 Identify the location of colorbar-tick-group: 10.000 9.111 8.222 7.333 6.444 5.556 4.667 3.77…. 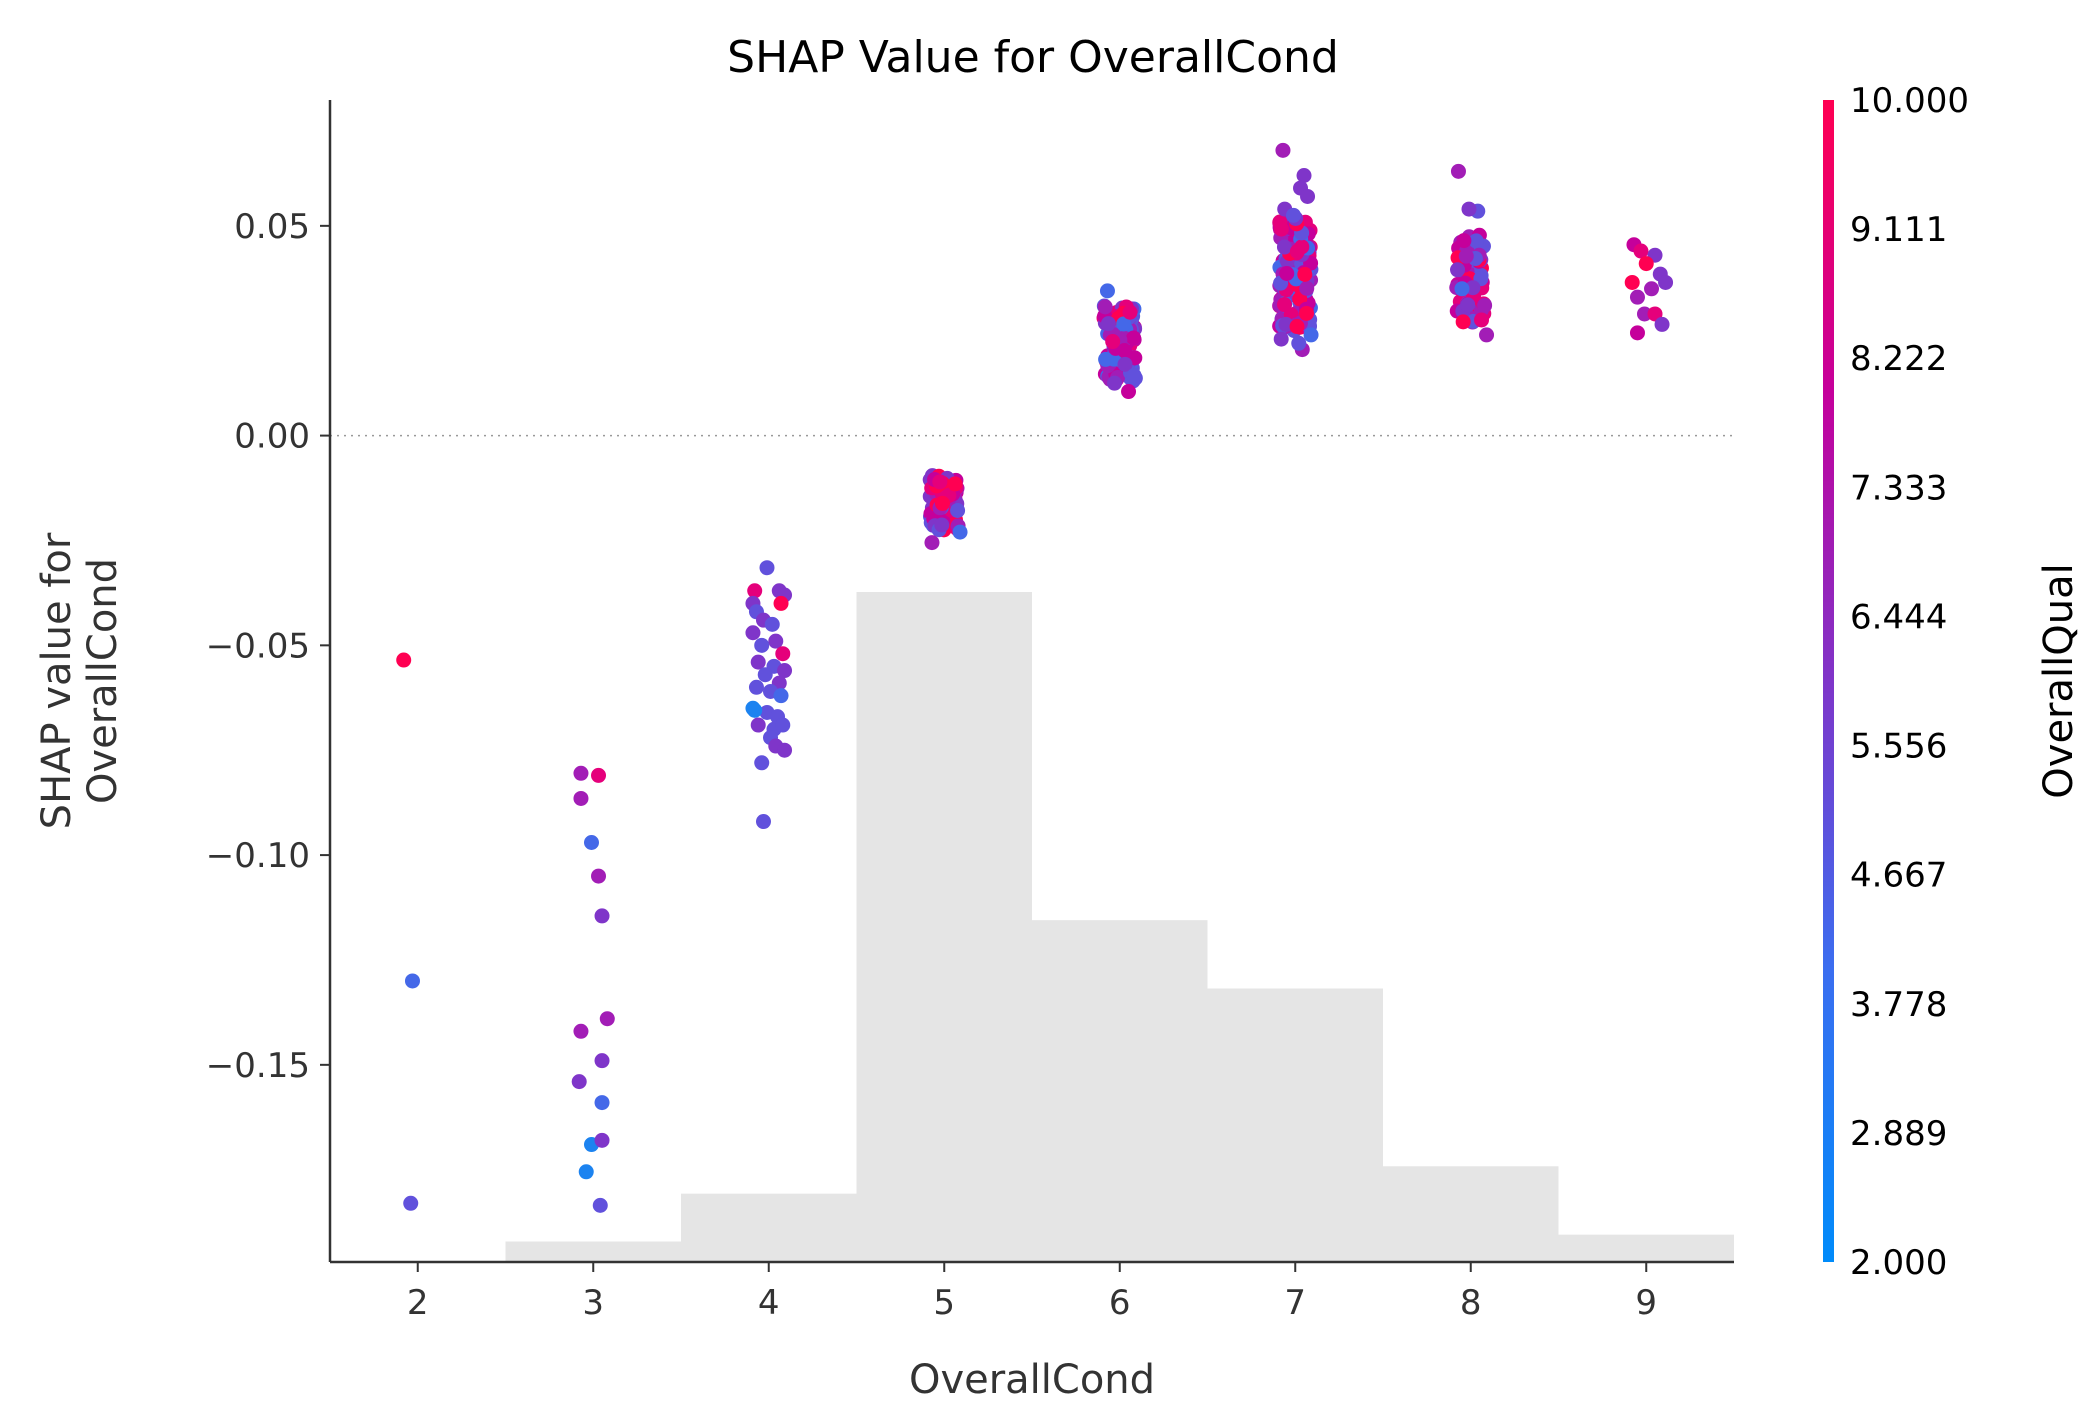
(1909, 682).